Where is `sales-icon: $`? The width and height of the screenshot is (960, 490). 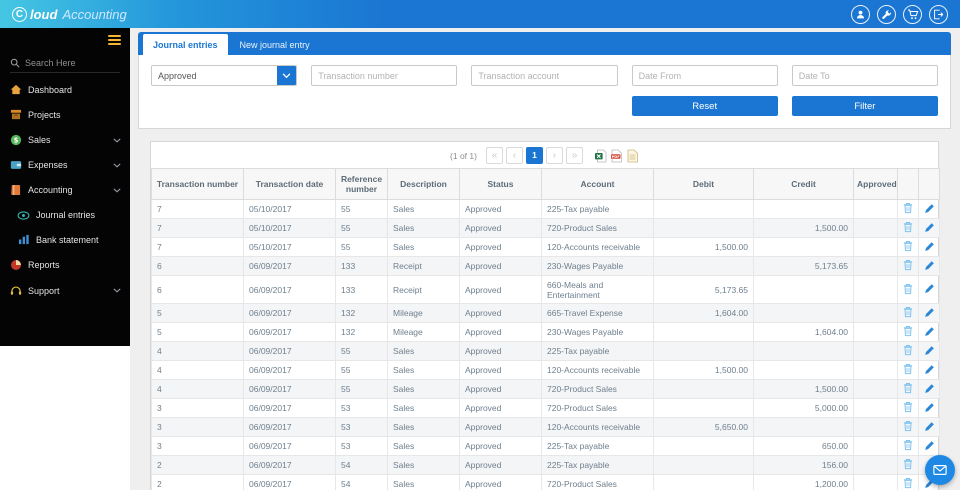
sales-icon: $ is located at coordinates (15, 140).